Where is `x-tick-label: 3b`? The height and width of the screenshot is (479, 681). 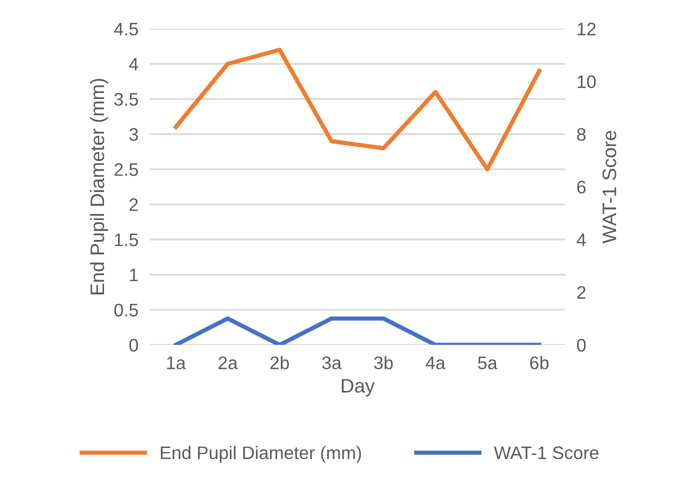
x-tick-label: 3b is located at coordinates (383, 363).